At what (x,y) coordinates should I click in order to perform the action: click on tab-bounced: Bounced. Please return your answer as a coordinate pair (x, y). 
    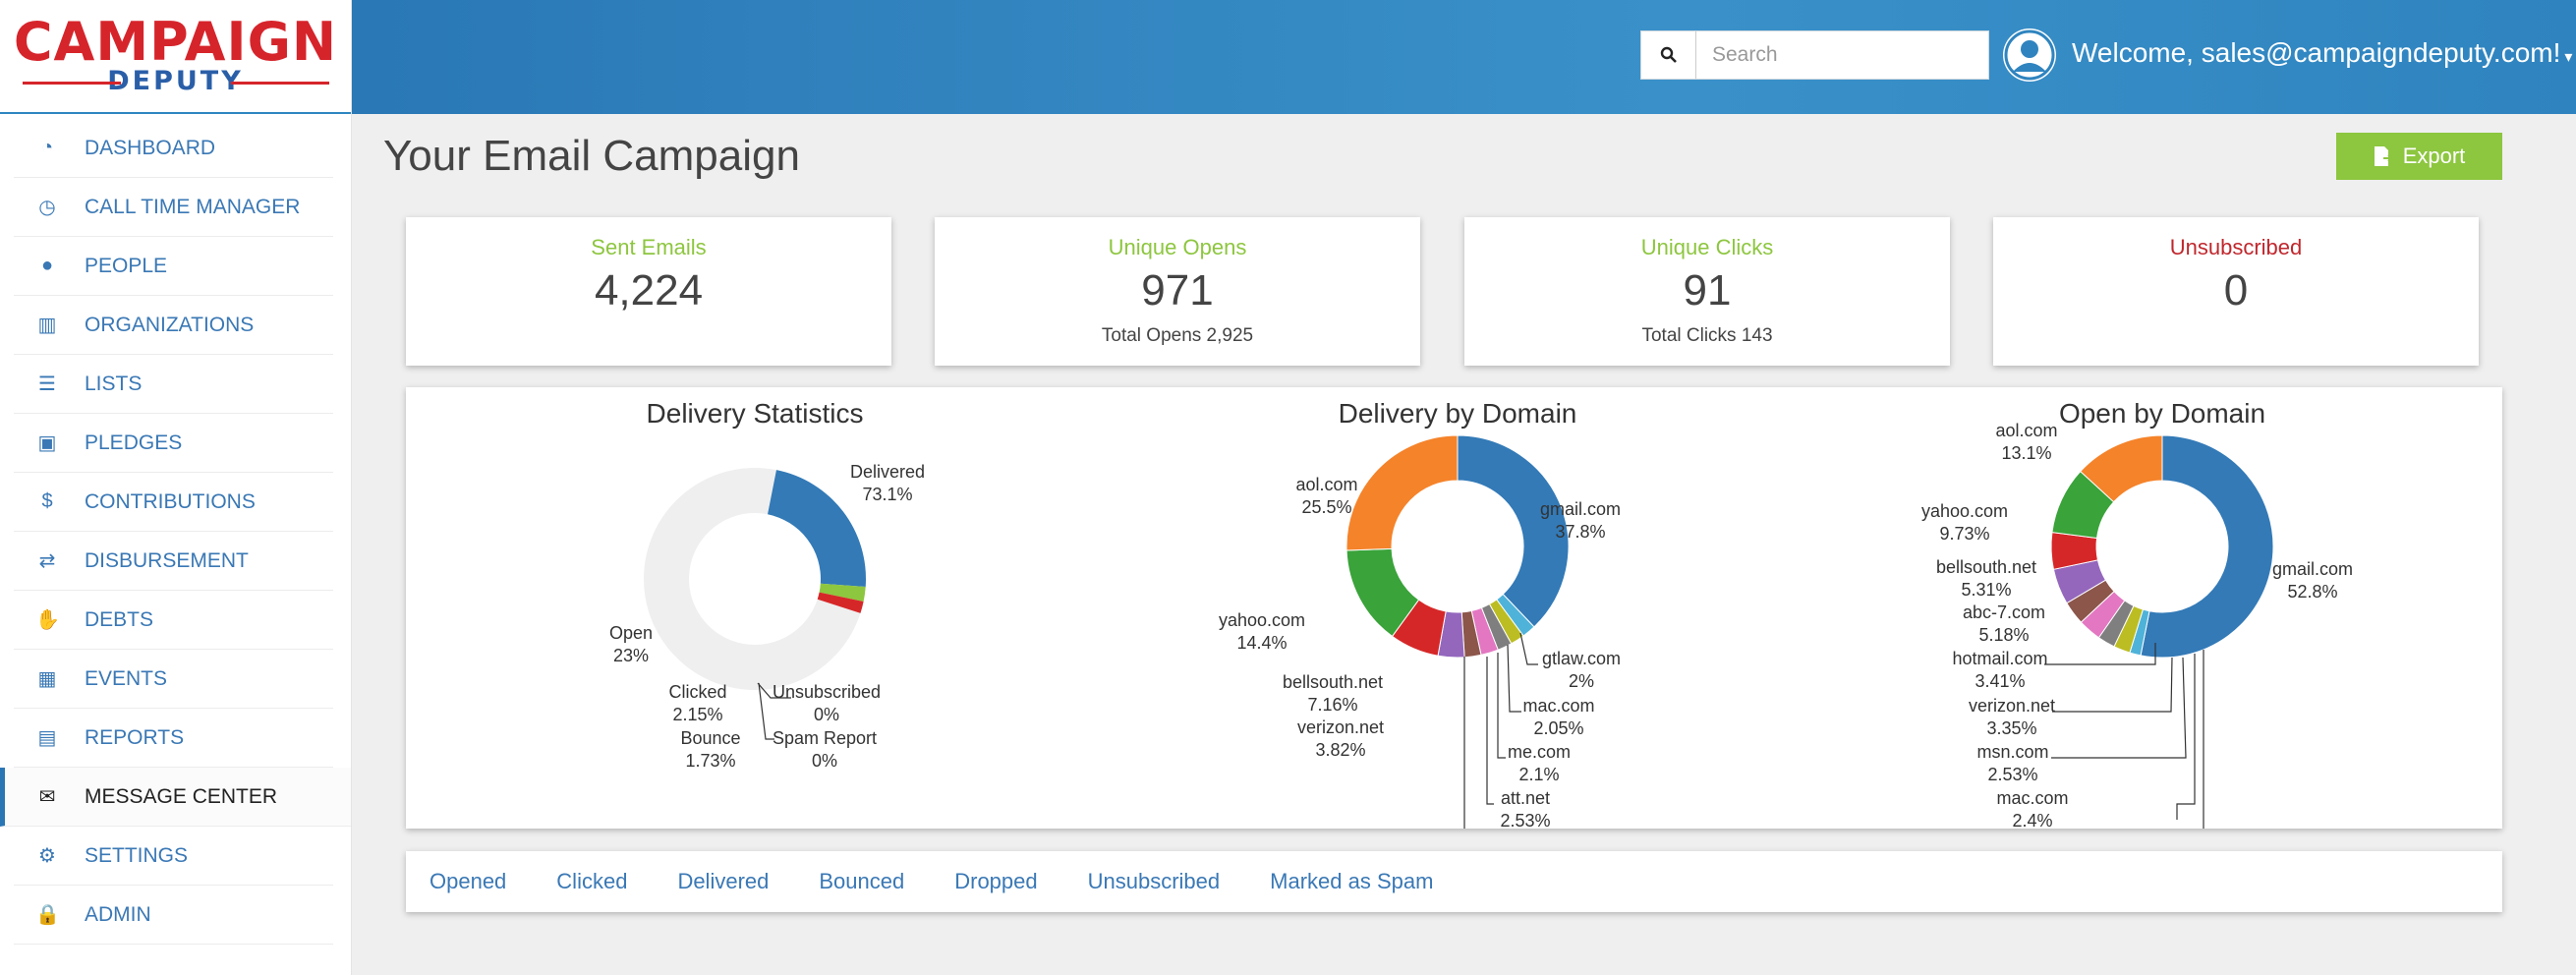
    Looking at the image, I should click on (862, 881).